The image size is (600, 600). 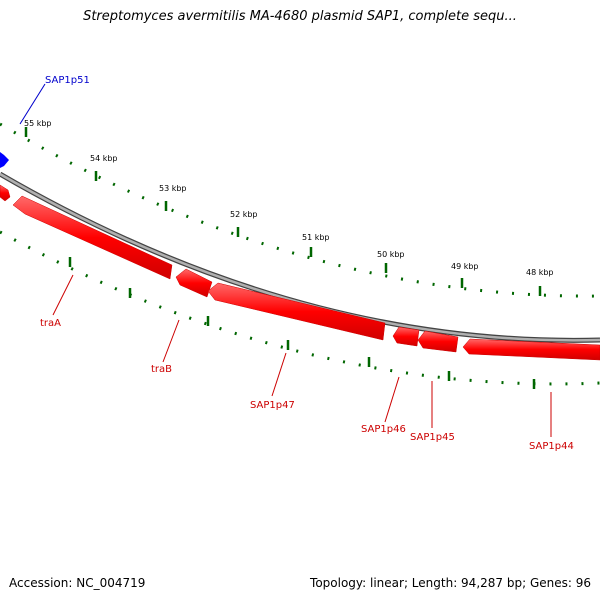 I want to click on leader-sap1p46, so click(x=392, y=399).